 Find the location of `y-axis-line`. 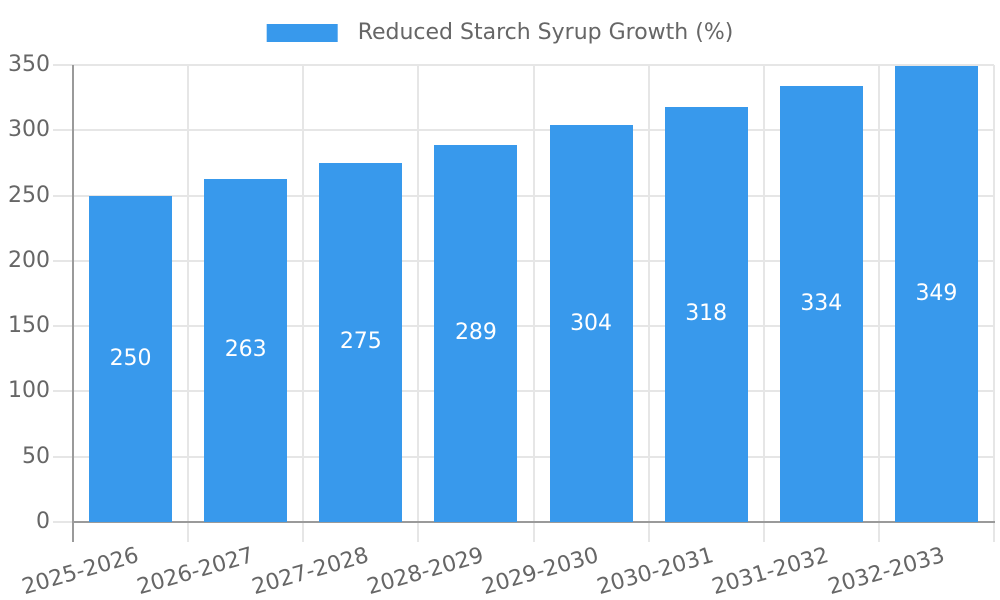

y-axis-line is located at coordinates (73, 303).